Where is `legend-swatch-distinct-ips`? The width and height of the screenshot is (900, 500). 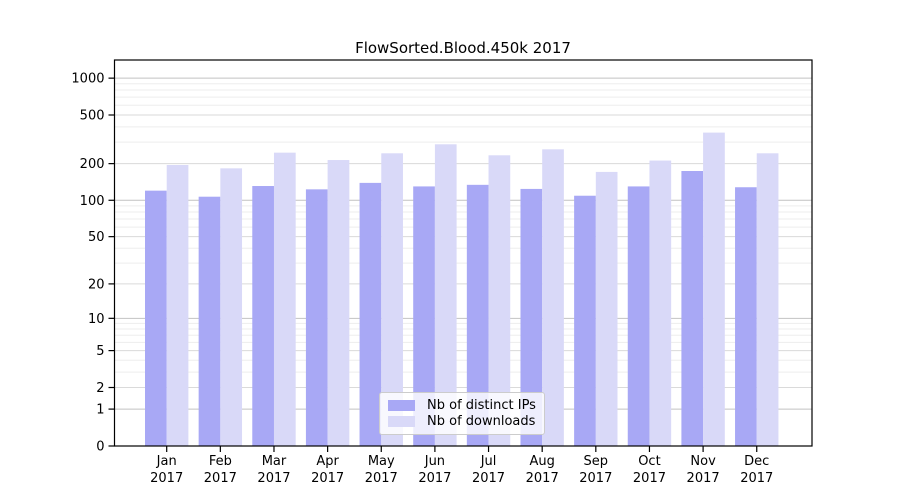 legend-swatch-distinct-ips is located at coordinates (401, 405).